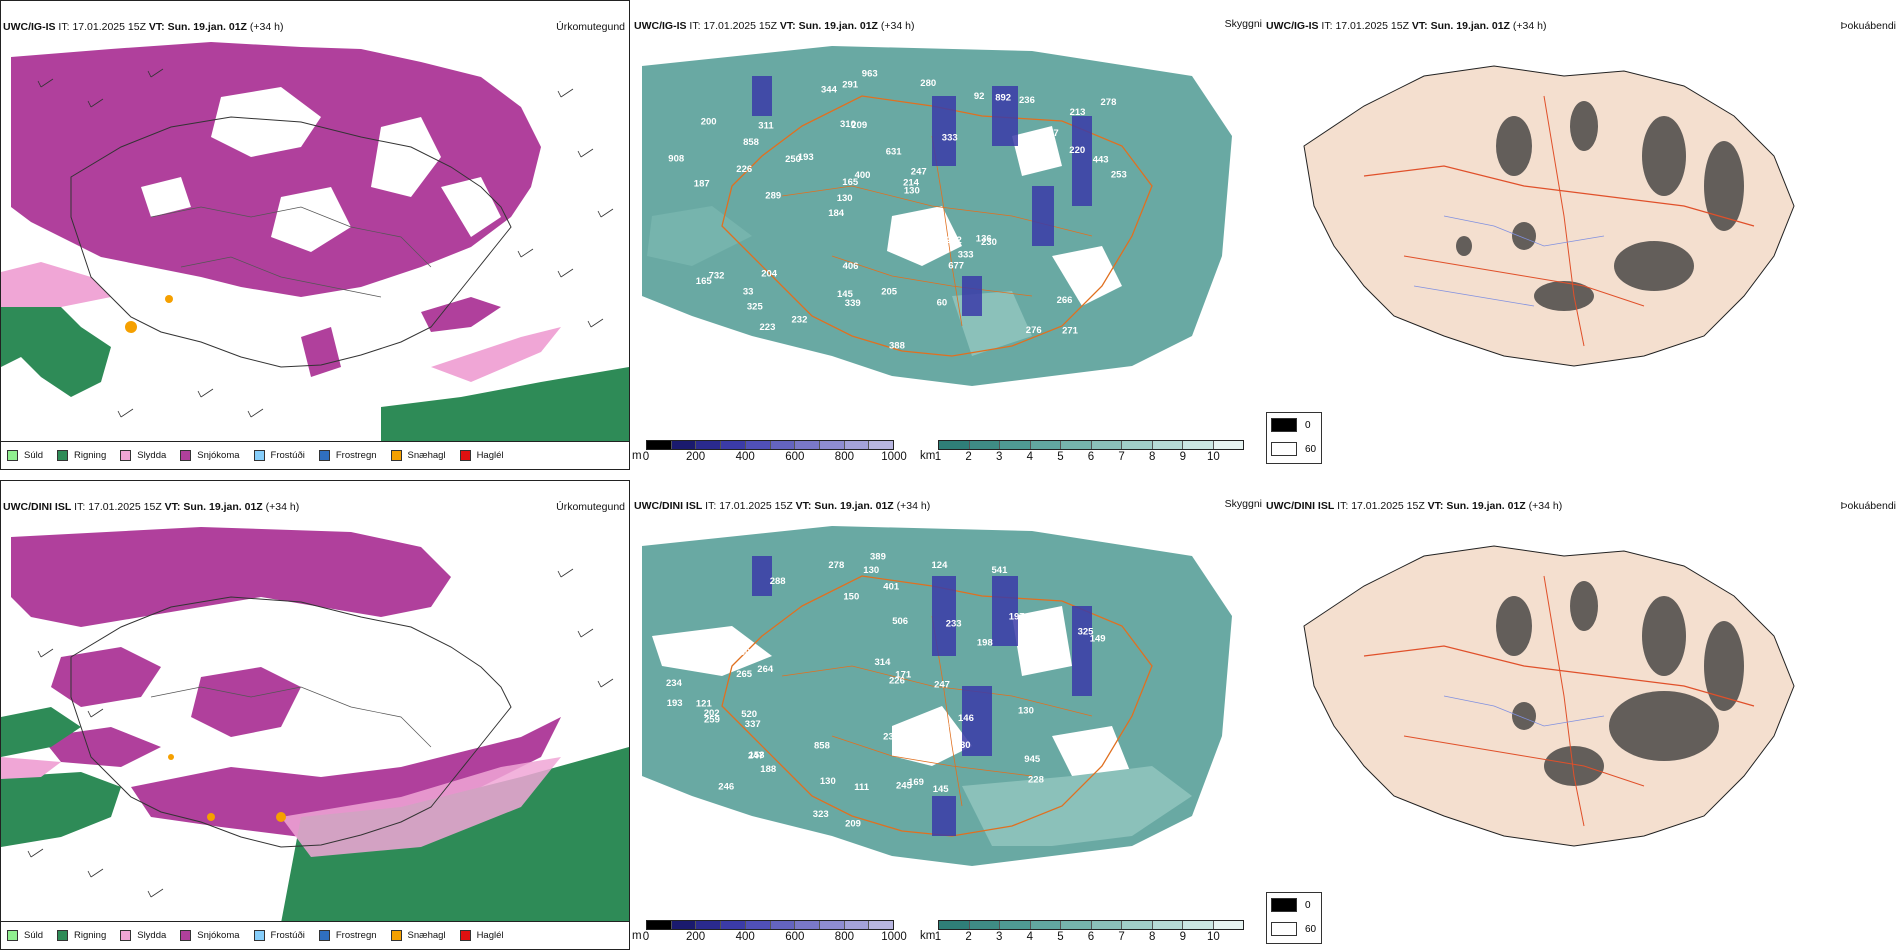  I want to click on cloud-base-value: 266, so click(1065, 300).